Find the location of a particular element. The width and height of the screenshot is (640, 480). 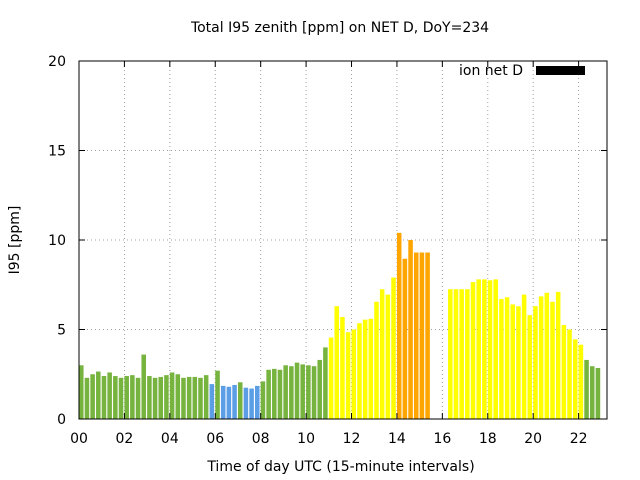

x-tick-label: 14 is located at coordinates (397, 439).